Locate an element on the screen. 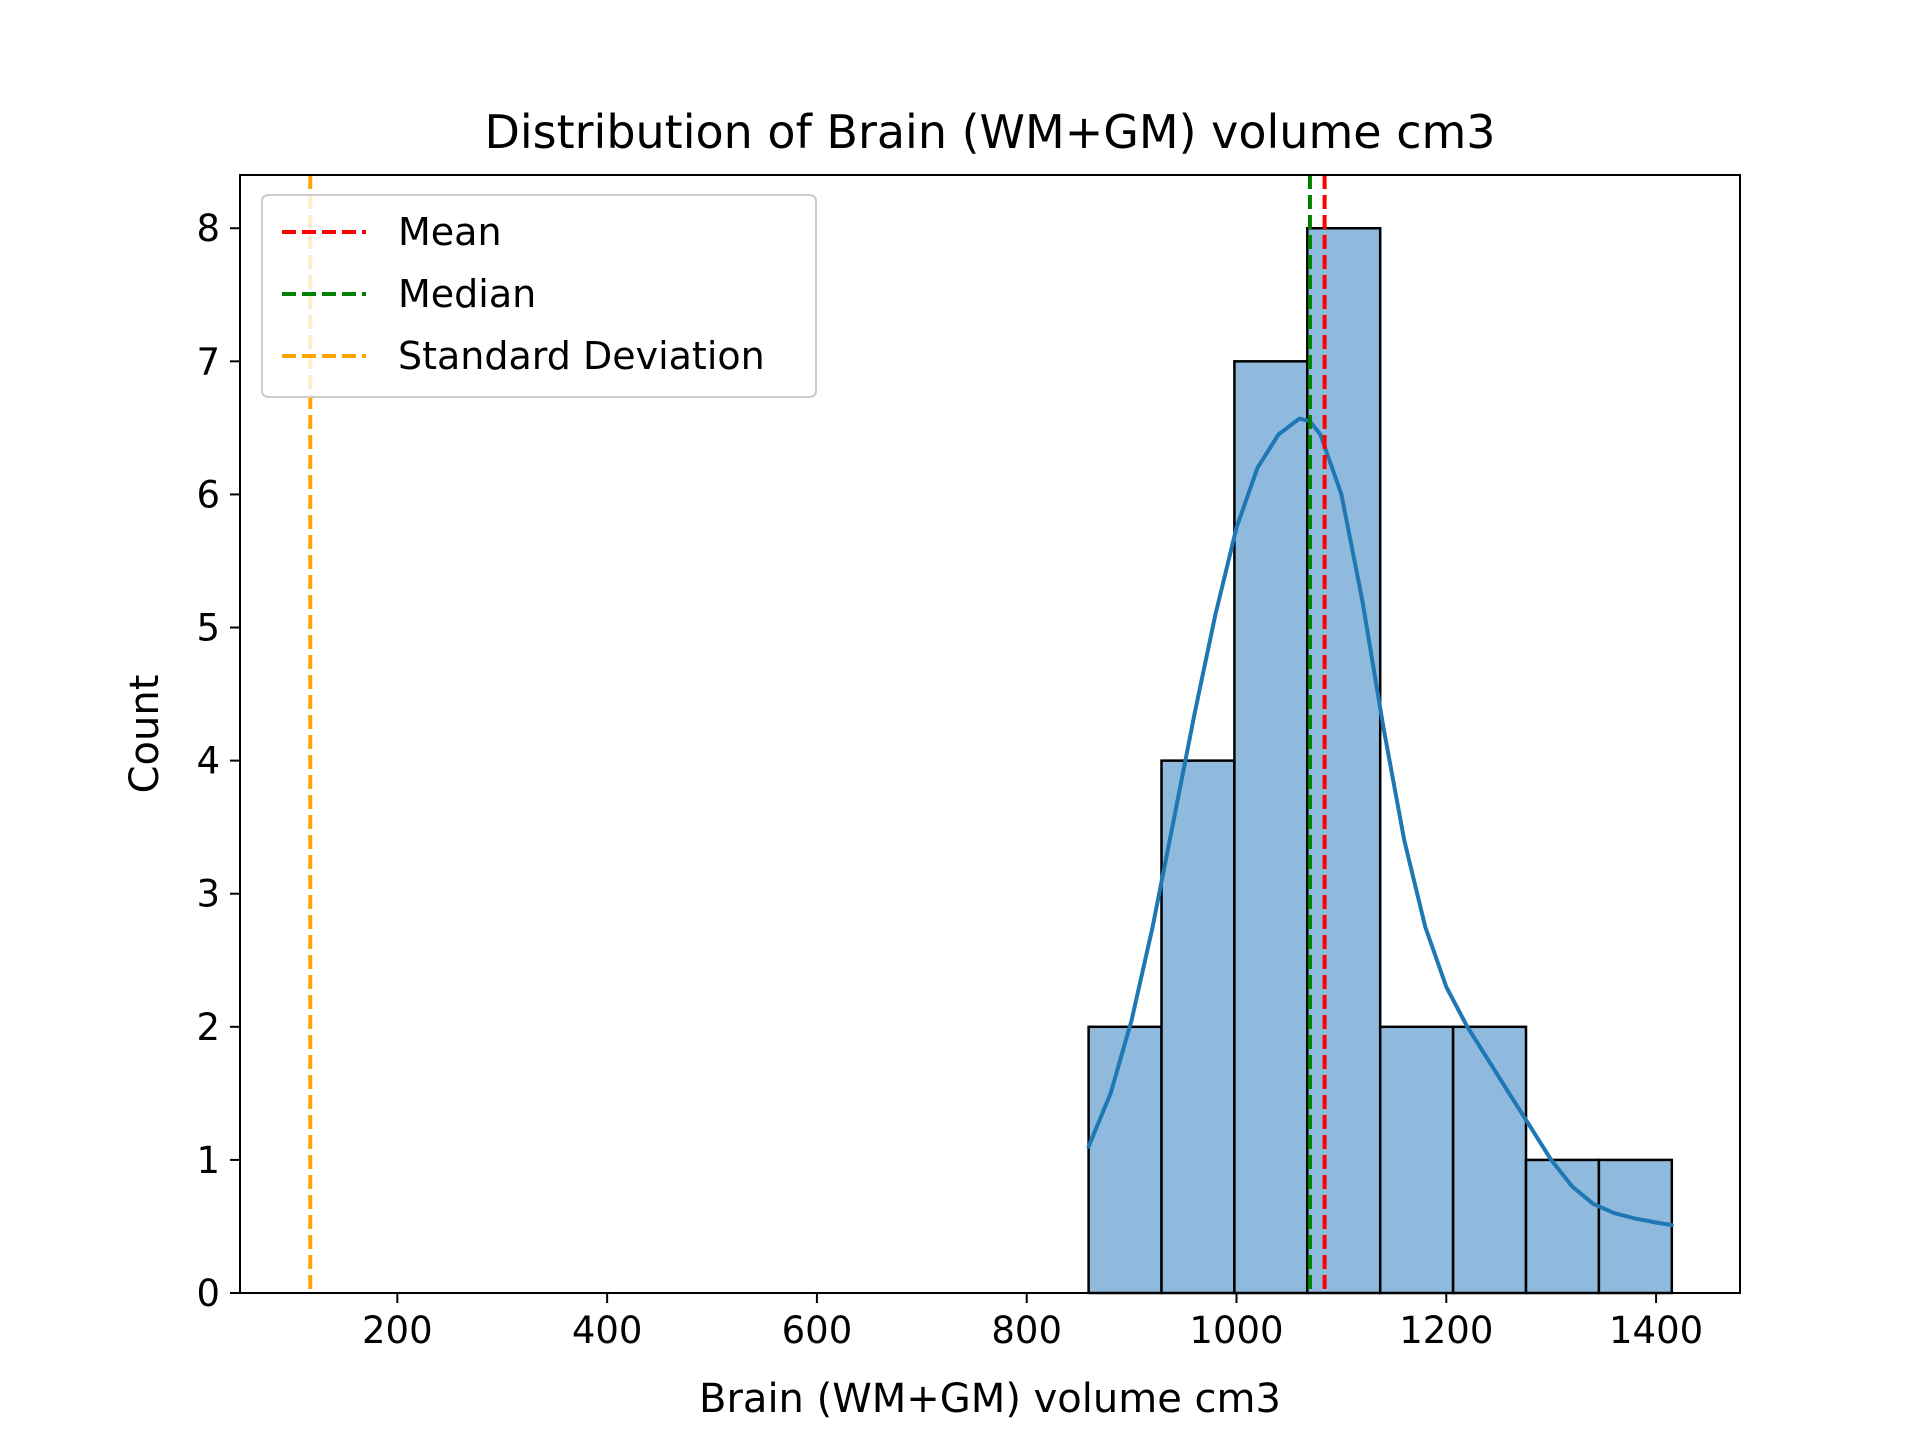  x-axis: 200 400 600 800 1000 1200 1400 is located at coordinates (1032, 1322).